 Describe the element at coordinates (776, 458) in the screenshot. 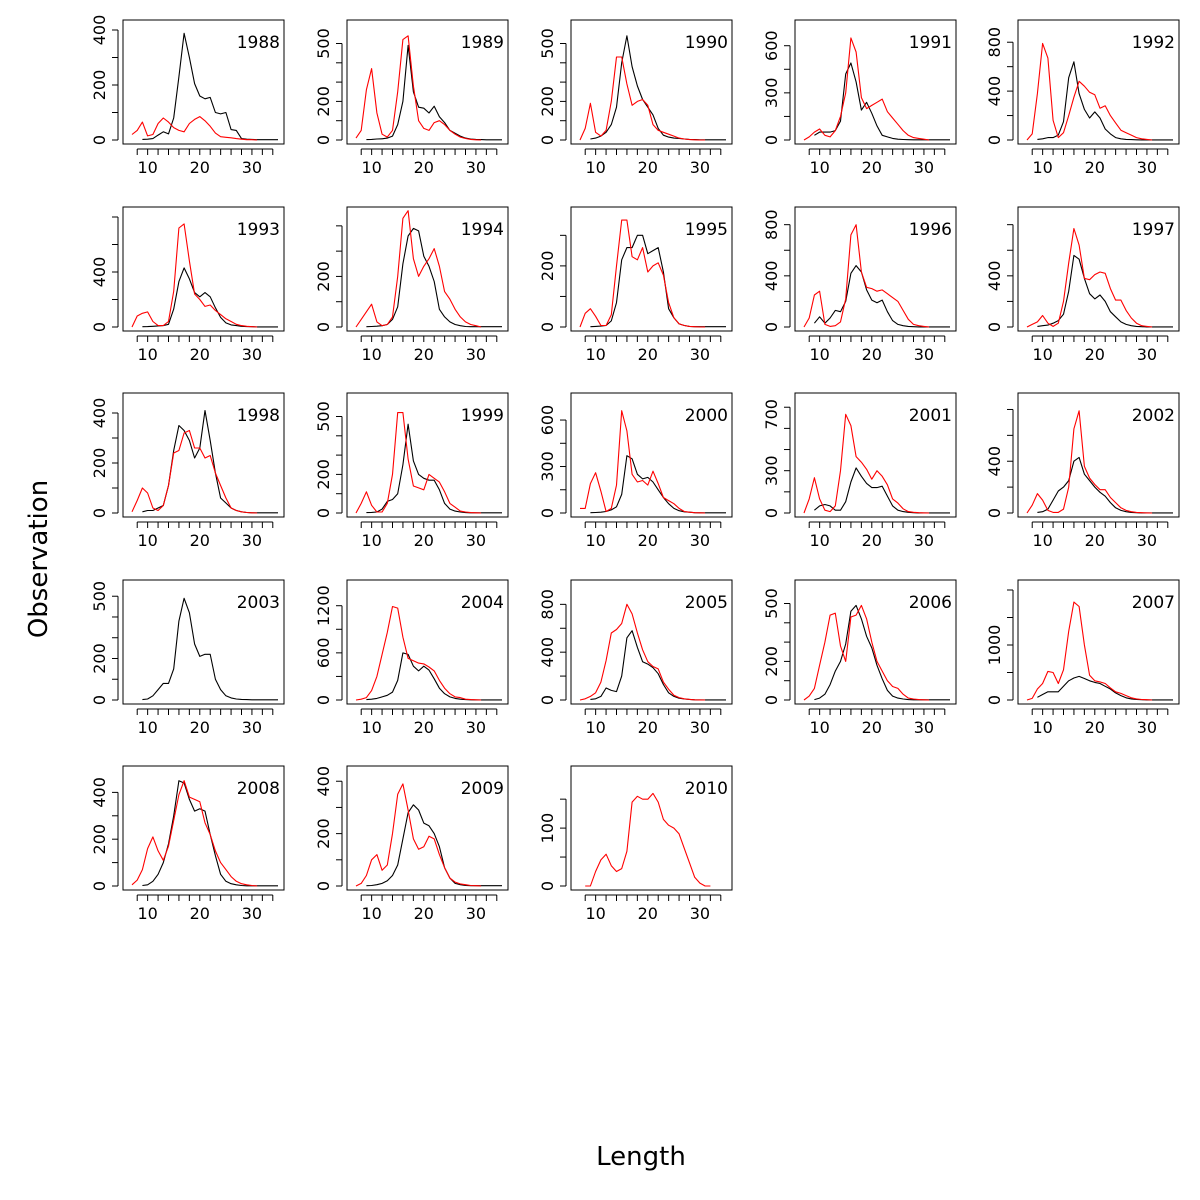

I see `y-axis: 0 300 700` at that location.